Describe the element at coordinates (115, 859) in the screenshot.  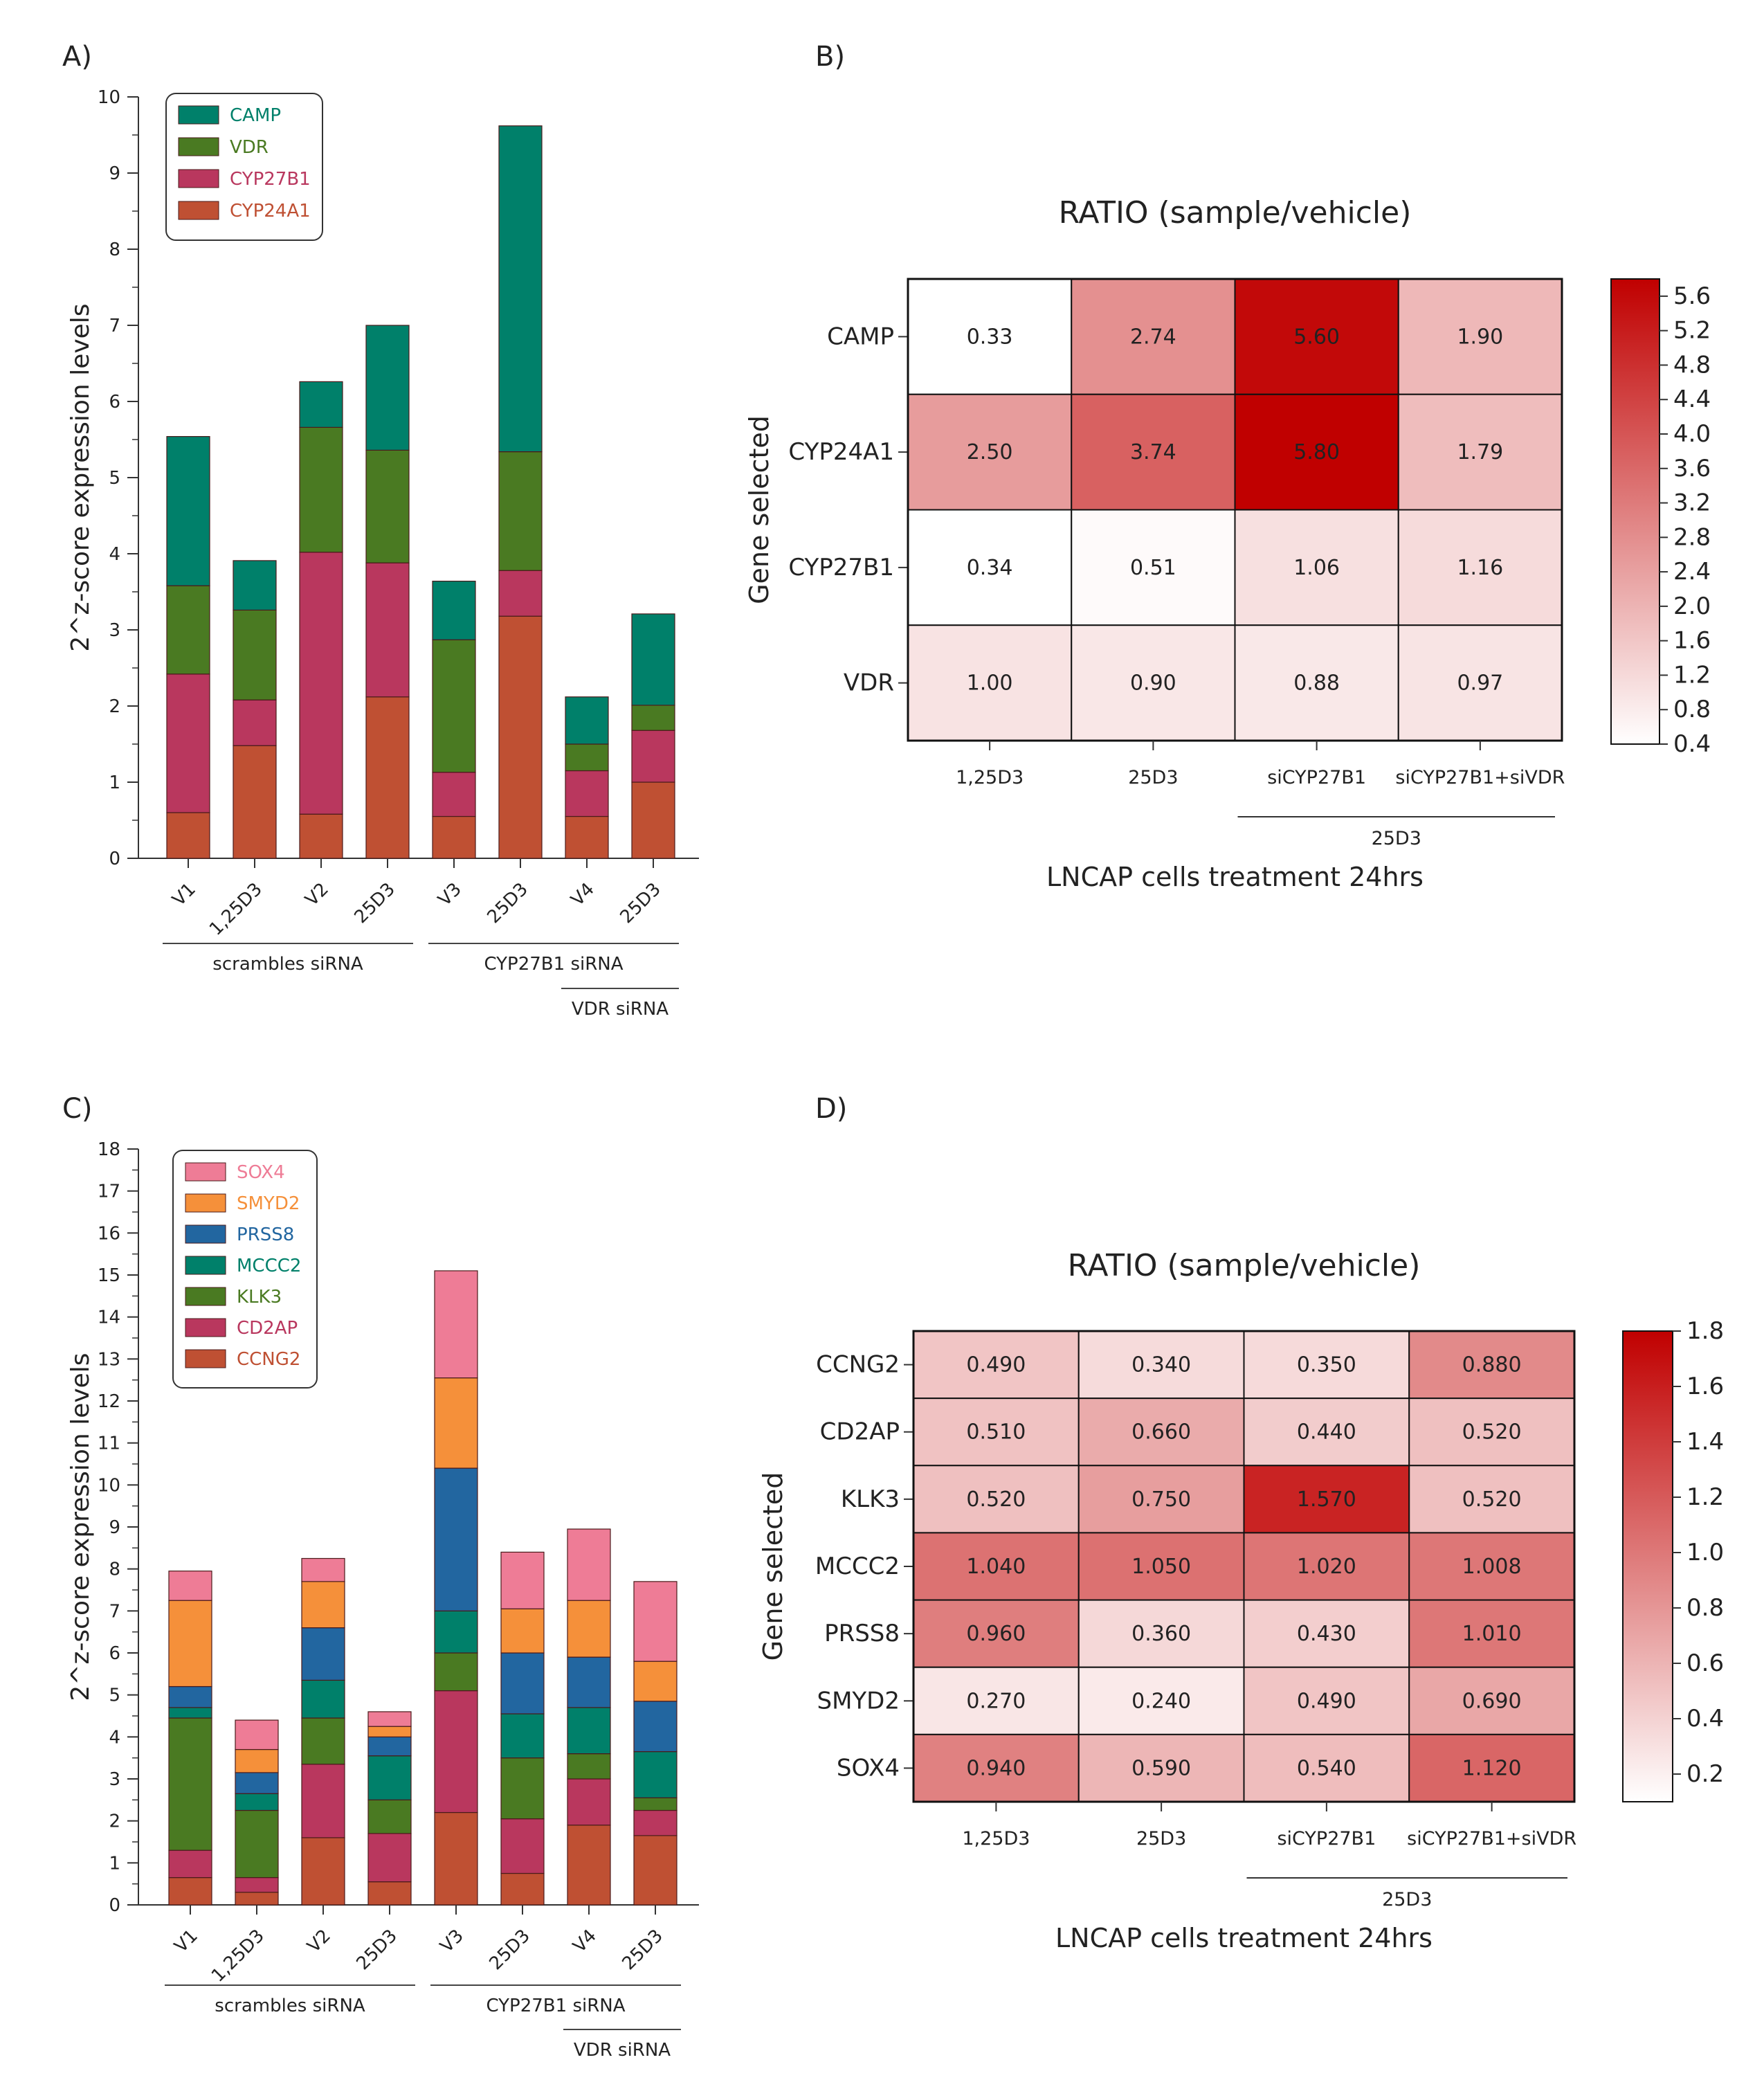
I see `y-tick-label: 0` at that location.